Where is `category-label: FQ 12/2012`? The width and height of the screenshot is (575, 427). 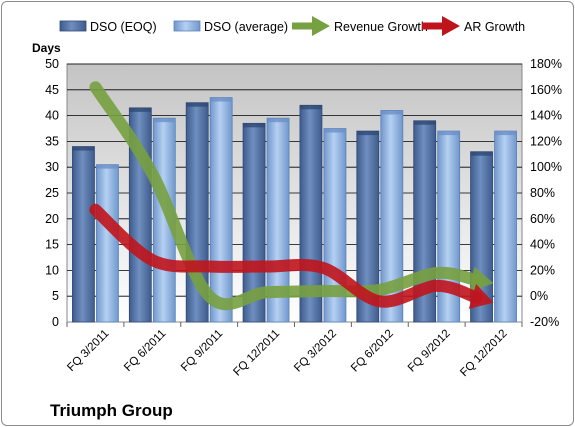
category-label: FQ 12/2012 is located at coordinates (483, 353).